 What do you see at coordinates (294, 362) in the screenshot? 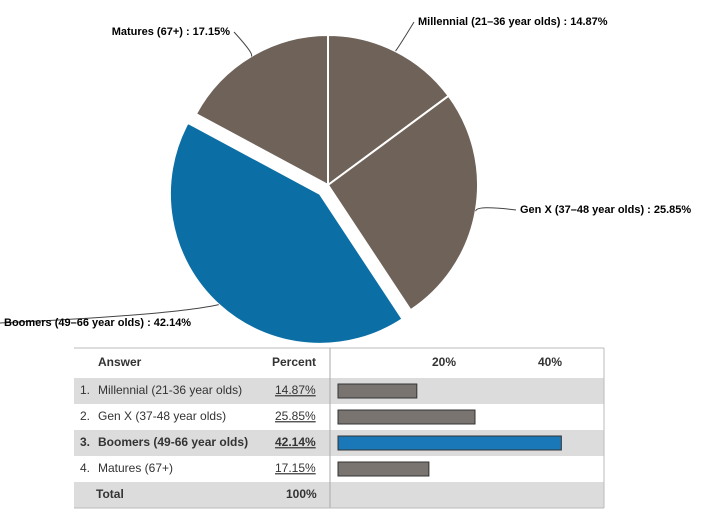
I see `header-percent: Percent` at bounding box center [294, 362].